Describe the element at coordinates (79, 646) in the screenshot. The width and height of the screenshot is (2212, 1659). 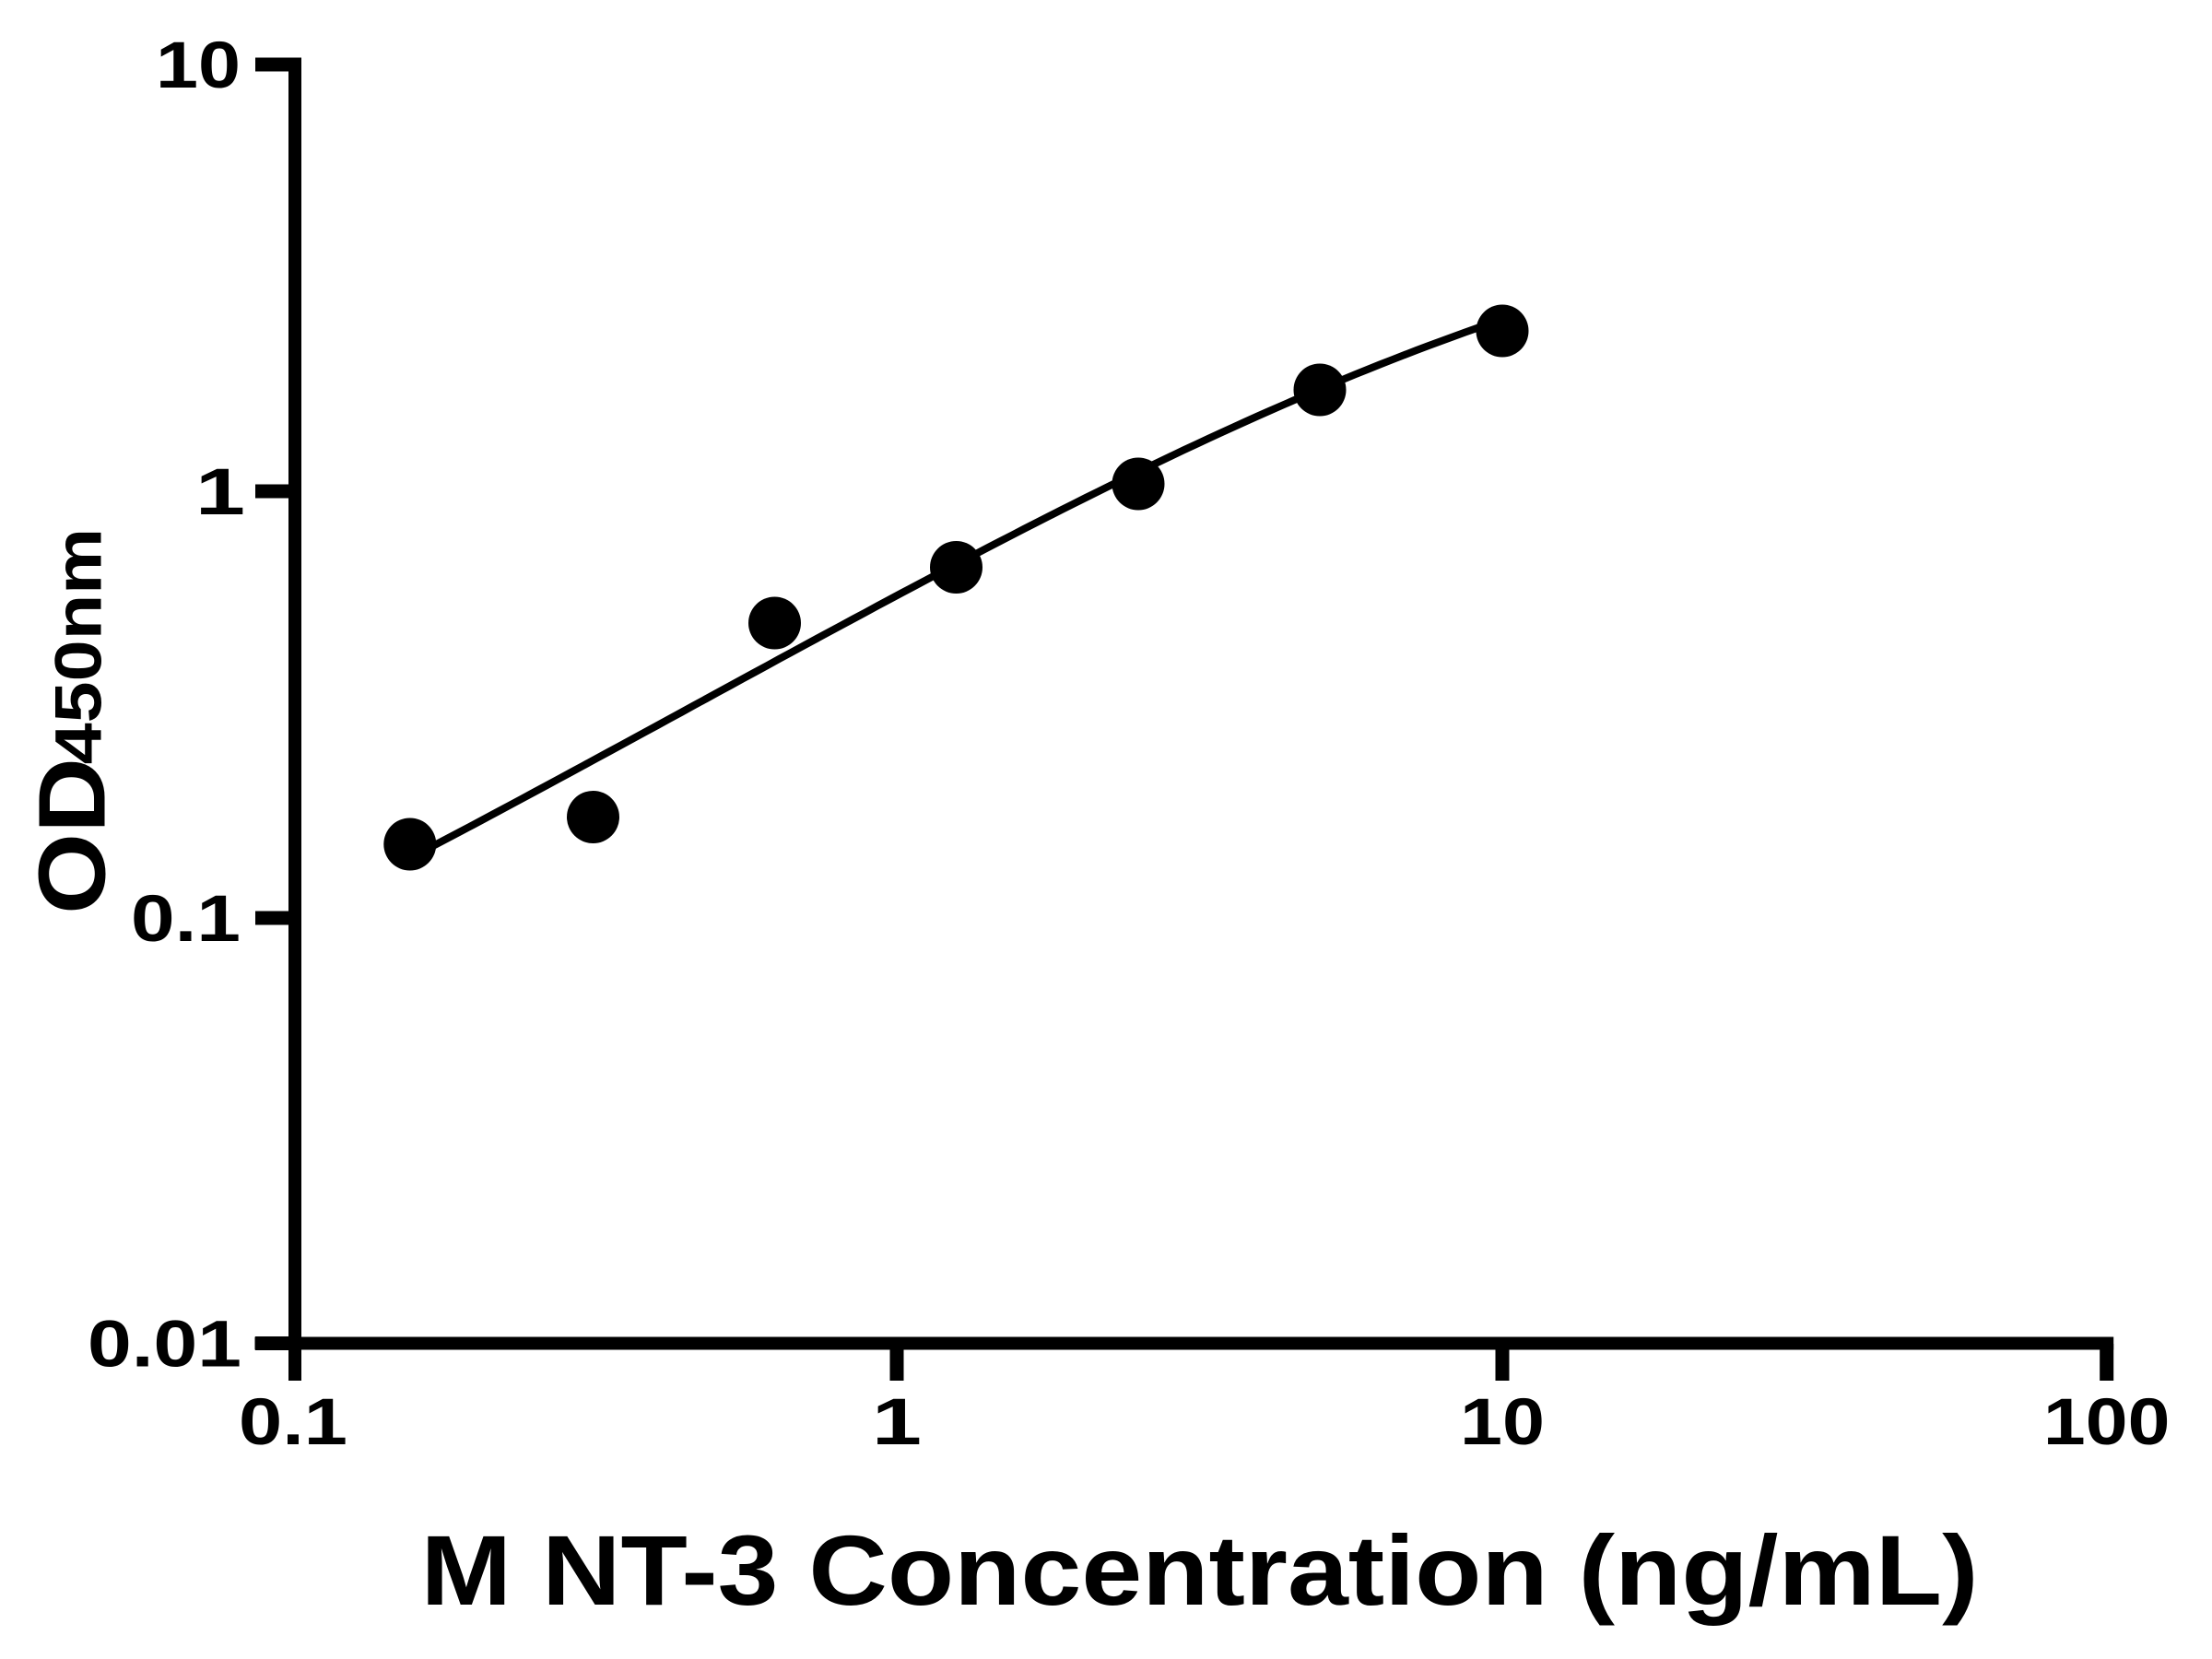
I see `svg-text: 450nm` at that location.